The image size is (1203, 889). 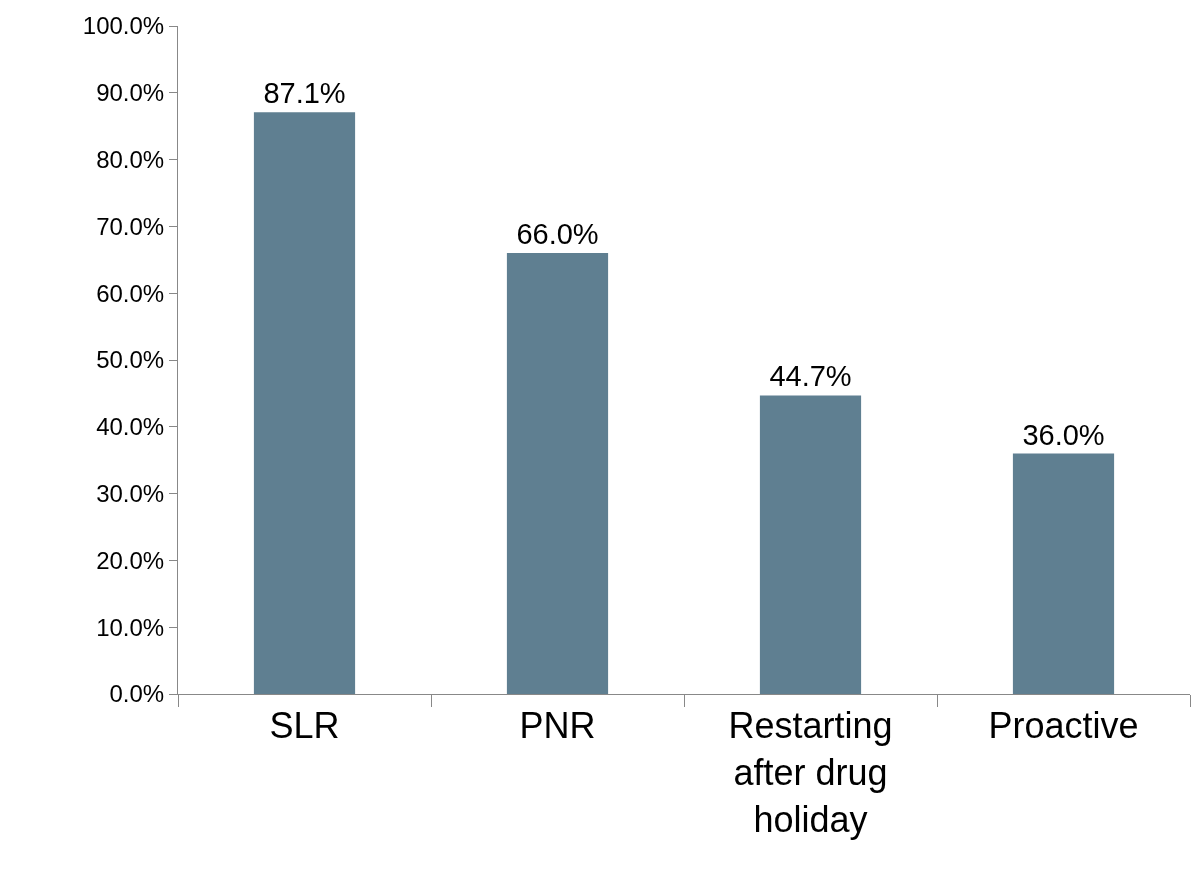 I want to click on x-tick-label: SLR, so click(x=304, y=726).